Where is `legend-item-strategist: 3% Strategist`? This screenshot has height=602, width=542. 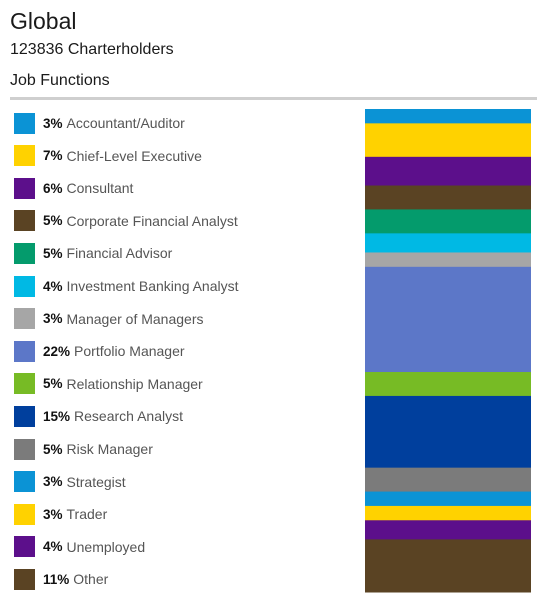
legend-item-strategist: 3% Strategist is located at coordinates (70, 482).